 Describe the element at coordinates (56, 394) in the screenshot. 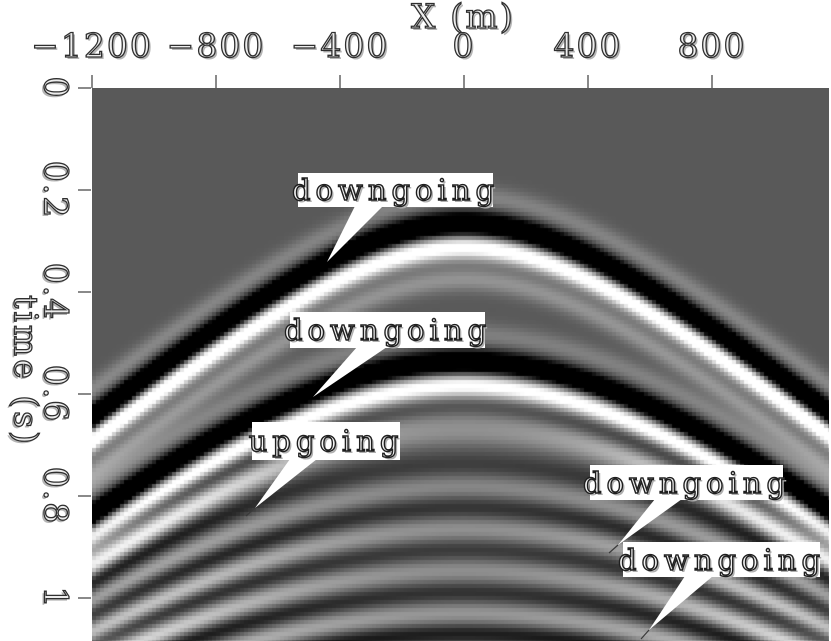

I see `y-tick-label-3: 0.6` at that location.